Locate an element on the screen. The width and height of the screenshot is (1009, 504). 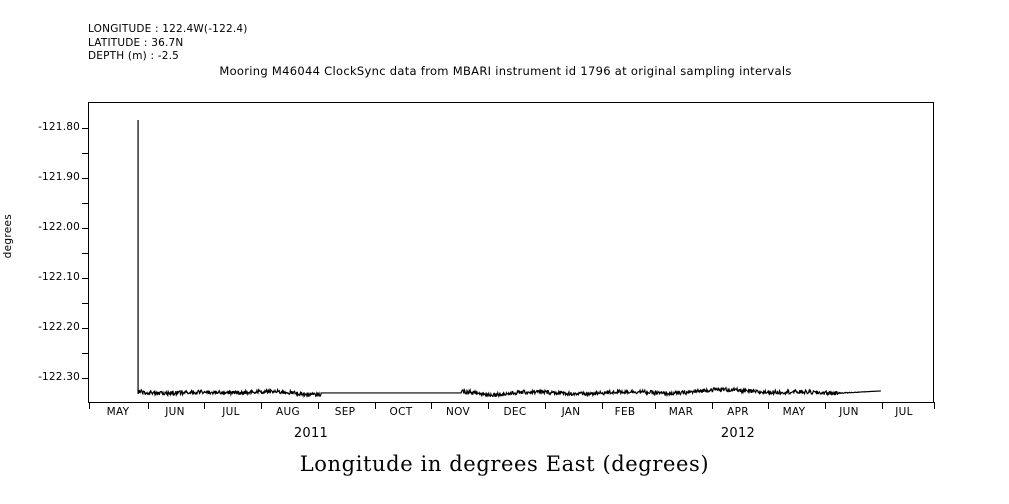
x-tick-label-6: NOV is located at coordinates (458, 412).